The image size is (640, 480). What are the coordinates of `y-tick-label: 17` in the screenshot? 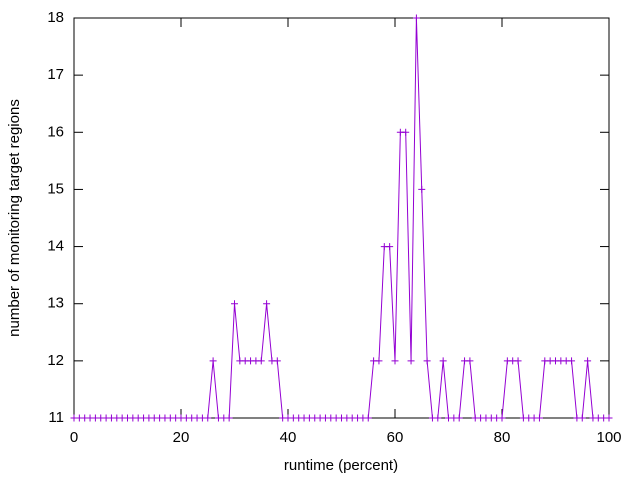 It's located at (55, 74).